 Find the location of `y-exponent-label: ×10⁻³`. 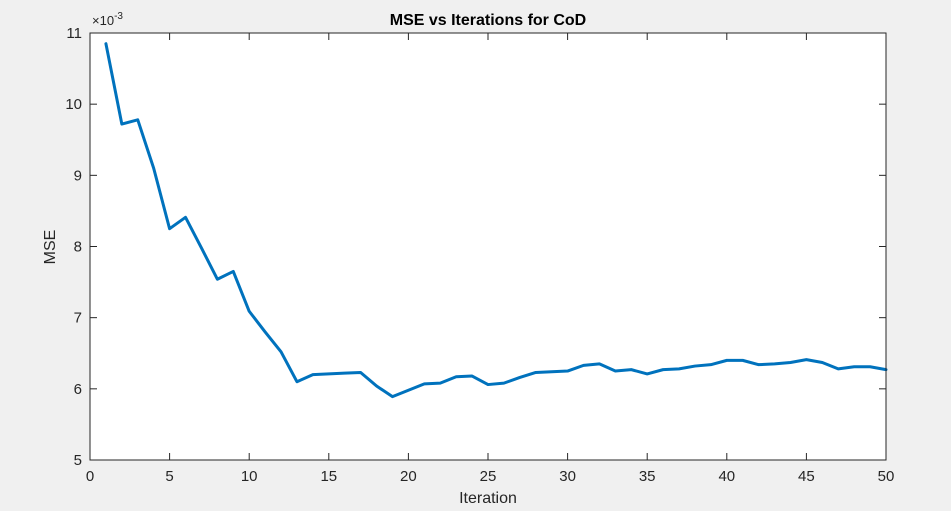

y-exponent-label: ×10⁻³ is located at coordinates (107, 19).